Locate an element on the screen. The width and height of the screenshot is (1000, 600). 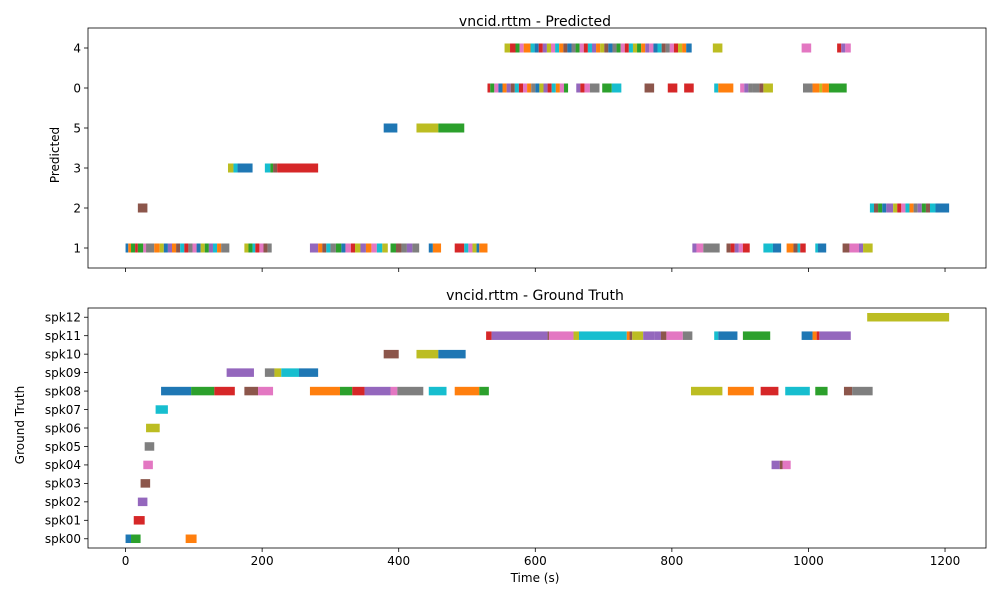
ground-truth-x-tick-label: 1200 is located at coordinates (945, 561).